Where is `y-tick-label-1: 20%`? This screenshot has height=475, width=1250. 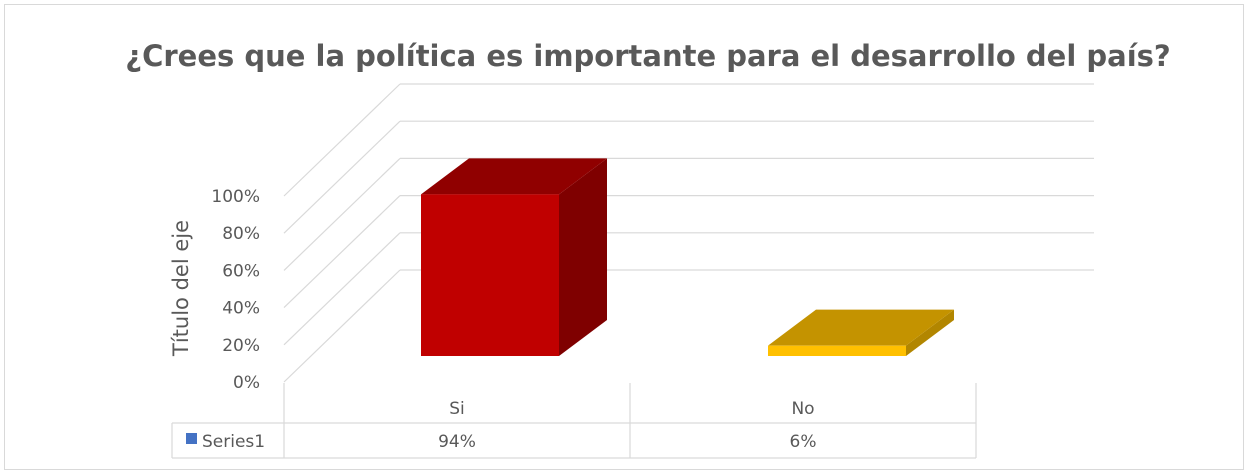 y-tick-label-1: 20% is located at coordinates (241, 346).